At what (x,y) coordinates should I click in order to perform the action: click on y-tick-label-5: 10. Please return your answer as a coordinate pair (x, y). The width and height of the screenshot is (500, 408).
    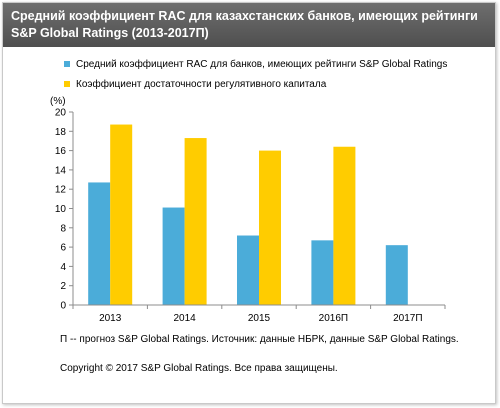
    Looking at the image, I should click on (61, 209).